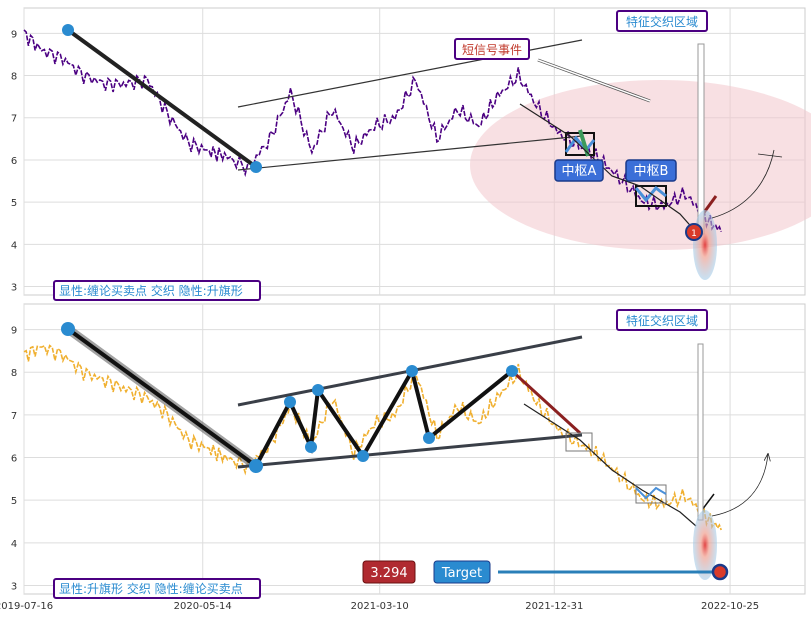 This screenshot has width=811, height=617. What do you see at coordinates (384, 416) in the screenshot?
I see `zigzag-bottom` at bounding box center [384, 416].